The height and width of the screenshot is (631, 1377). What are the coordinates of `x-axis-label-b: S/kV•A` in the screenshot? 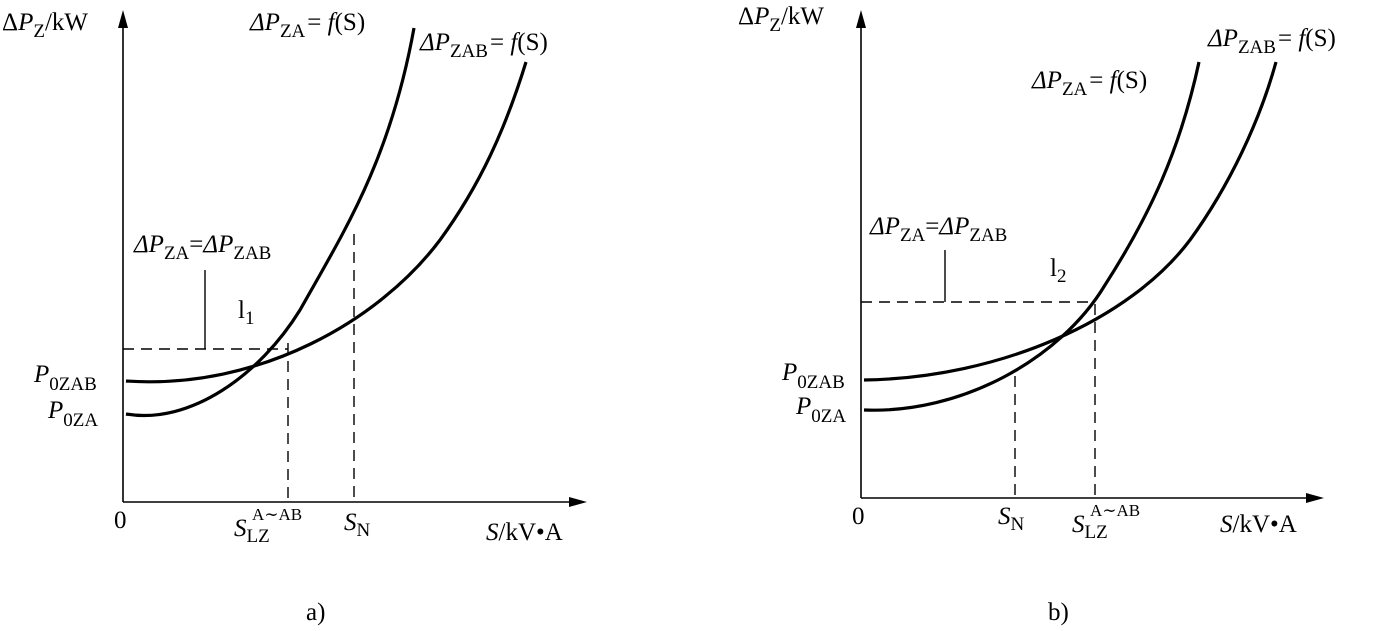 It's located at (1258, 524).